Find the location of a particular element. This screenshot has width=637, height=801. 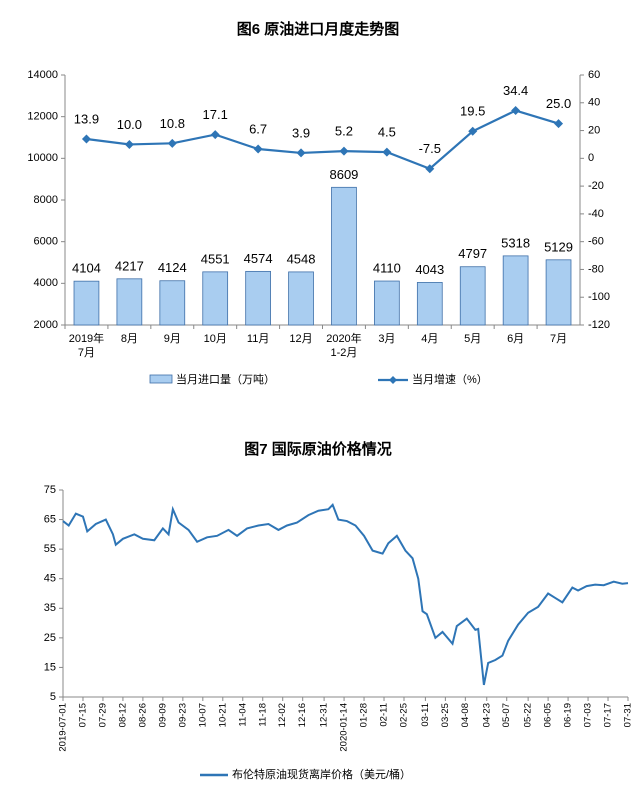

line-value-label: 5.2 is located at coordinates (344, 131).